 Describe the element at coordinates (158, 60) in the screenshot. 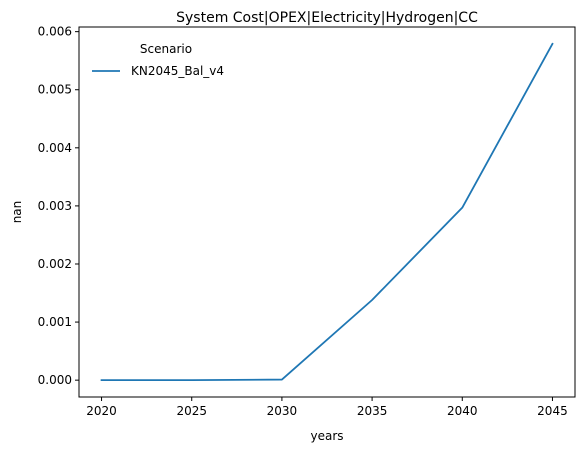

I see `legend: Scenario KN2045_Bal_v4` at that location.